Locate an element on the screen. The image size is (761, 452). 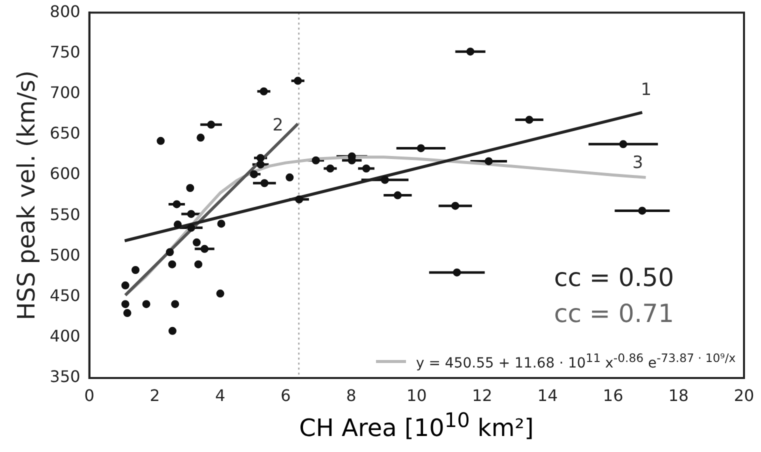
annotation: 3 is located at coordinates (638, 162).